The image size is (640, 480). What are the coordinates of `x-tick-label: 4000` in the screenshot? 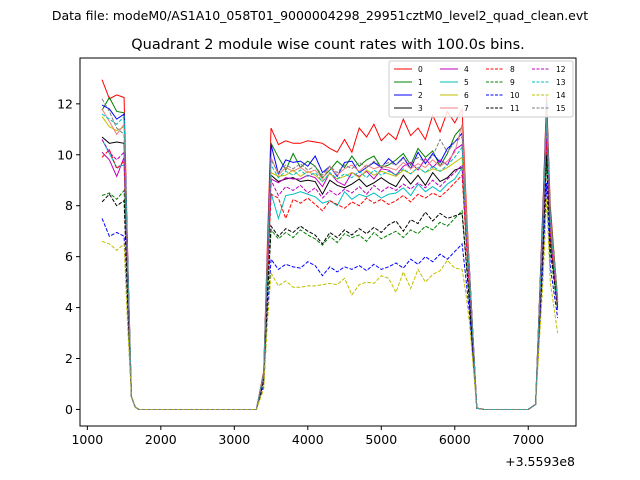 It's located at (308, 439).